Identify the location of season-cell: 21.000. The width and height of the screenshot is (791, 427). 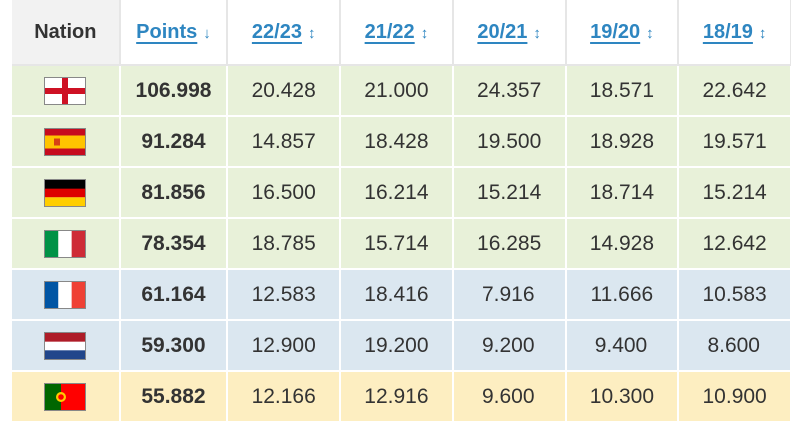
(397, 91).